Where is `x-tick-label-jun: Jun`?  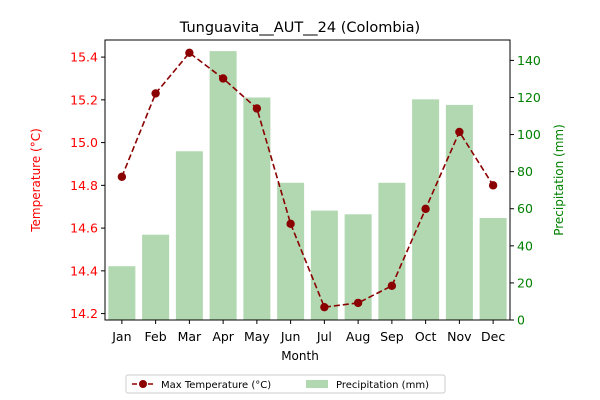
x-tick-label-jun: Jun is located at coordinates (290, 336).